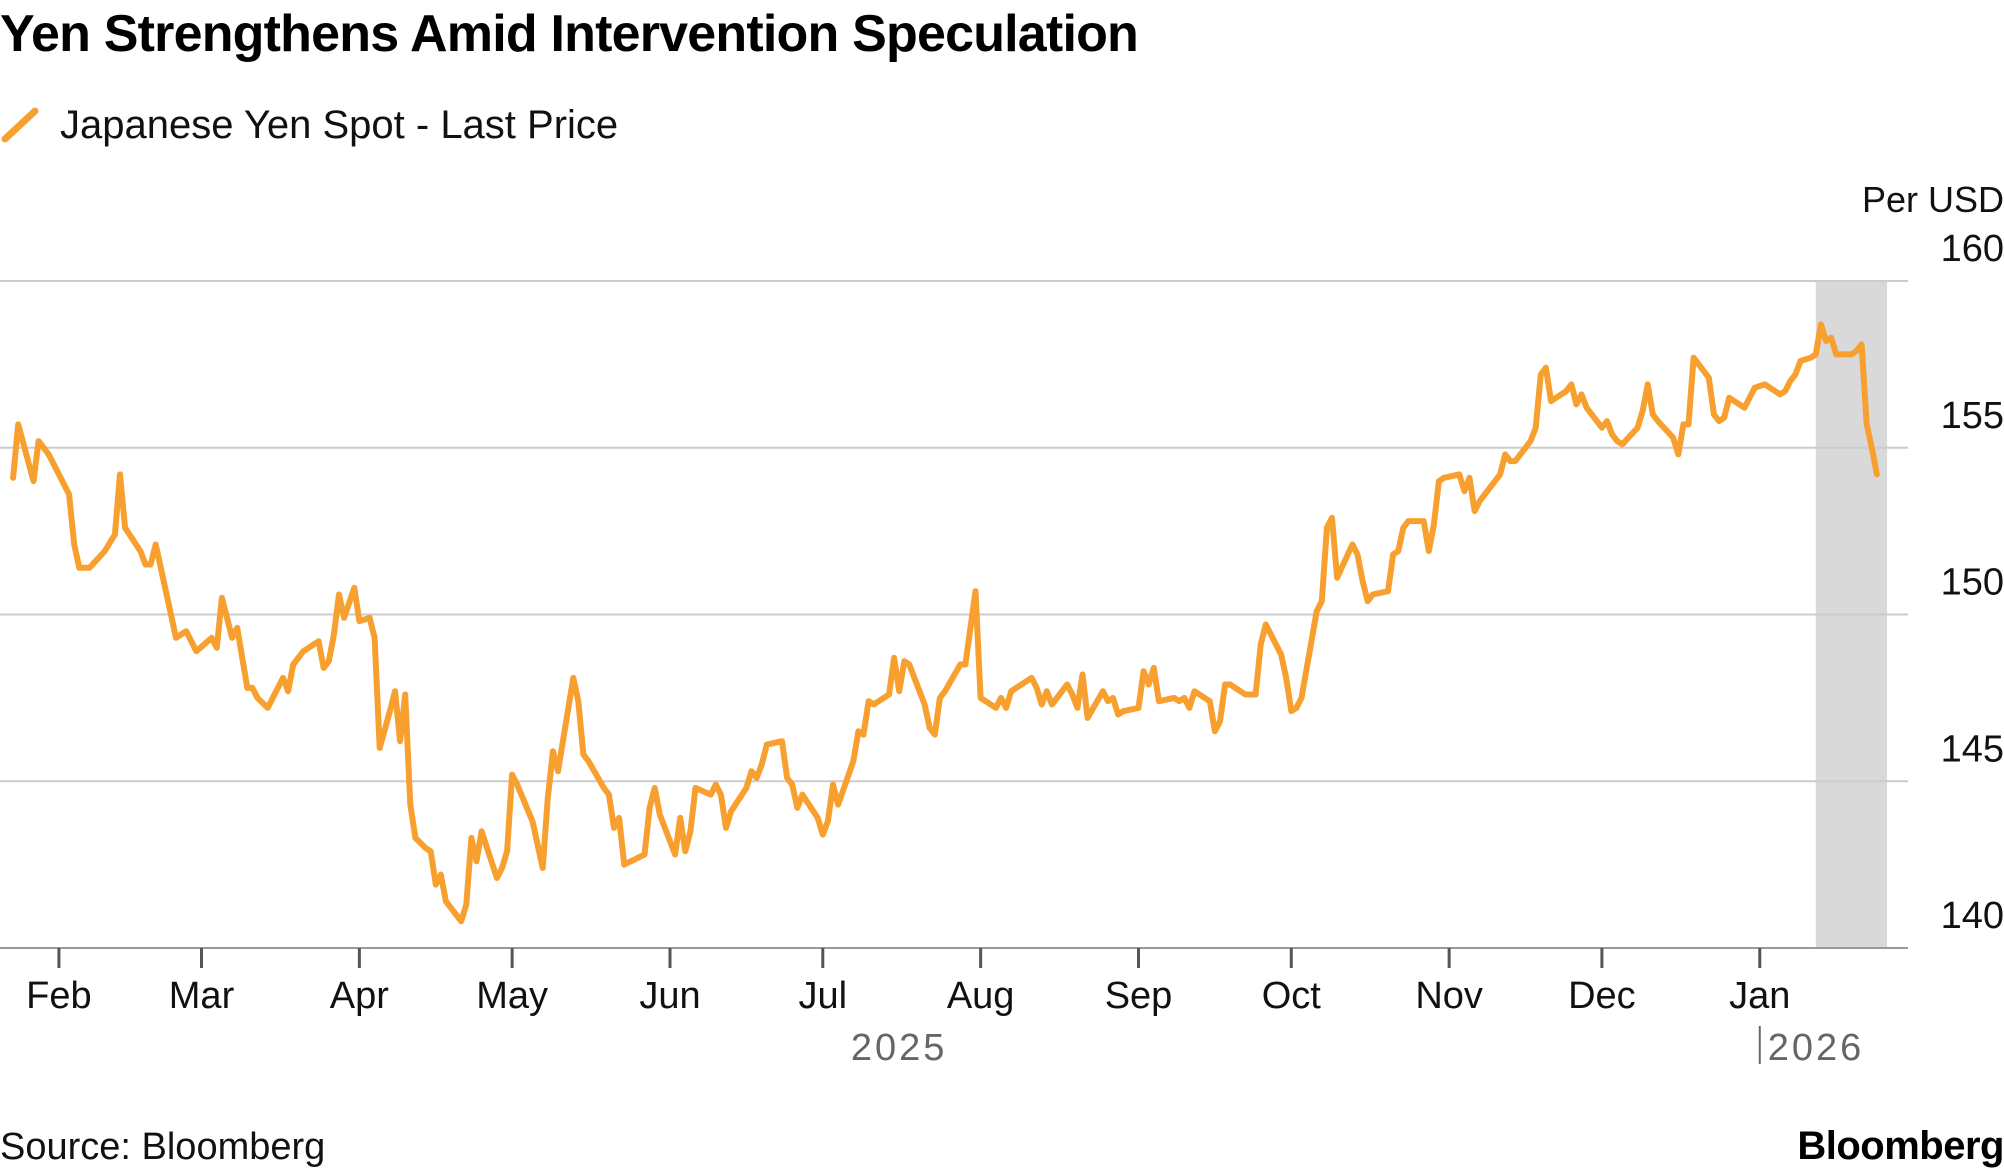 Image resolution: width=2004 pixels, height=1176 pixels. Describe the element at coordinates (1602, 996) in the screenshot. I see `x-tick-label-dec: Dec` at that location.